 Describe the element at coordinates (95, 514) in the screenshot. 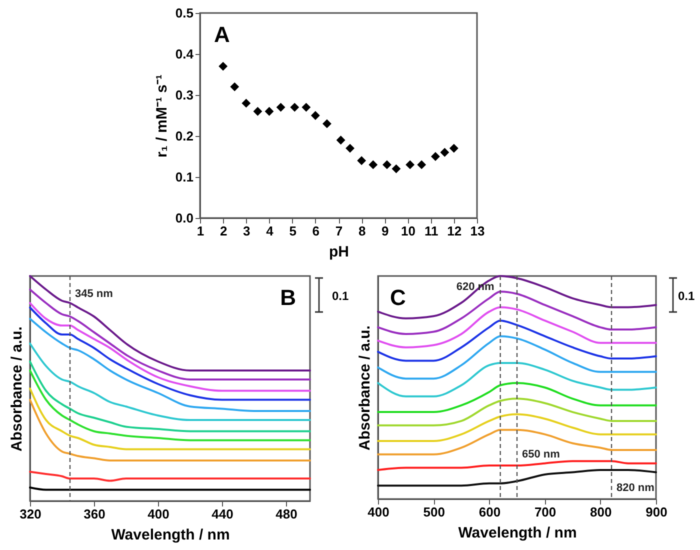

I see `x-tick-label: 360` at that location.